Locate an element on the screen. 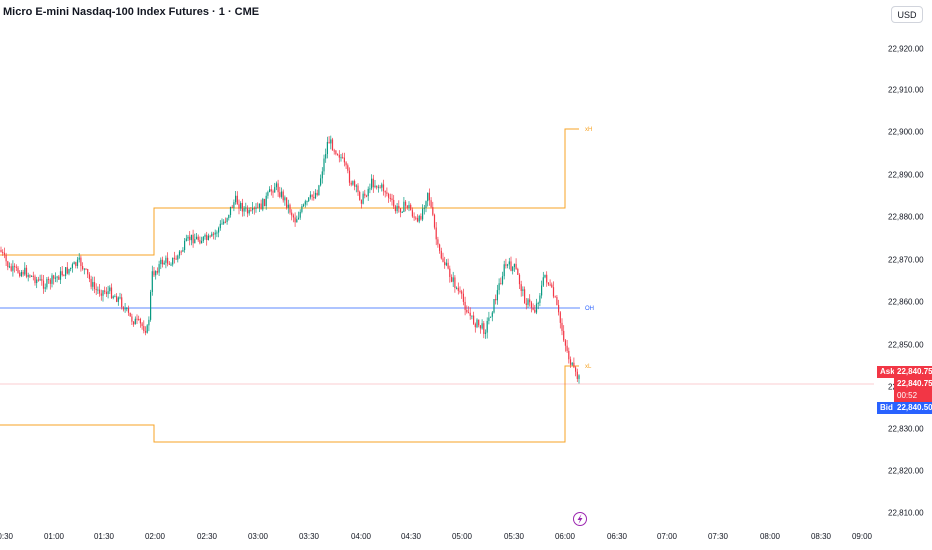  currency-button: USD is located at coordinates (907, 14).